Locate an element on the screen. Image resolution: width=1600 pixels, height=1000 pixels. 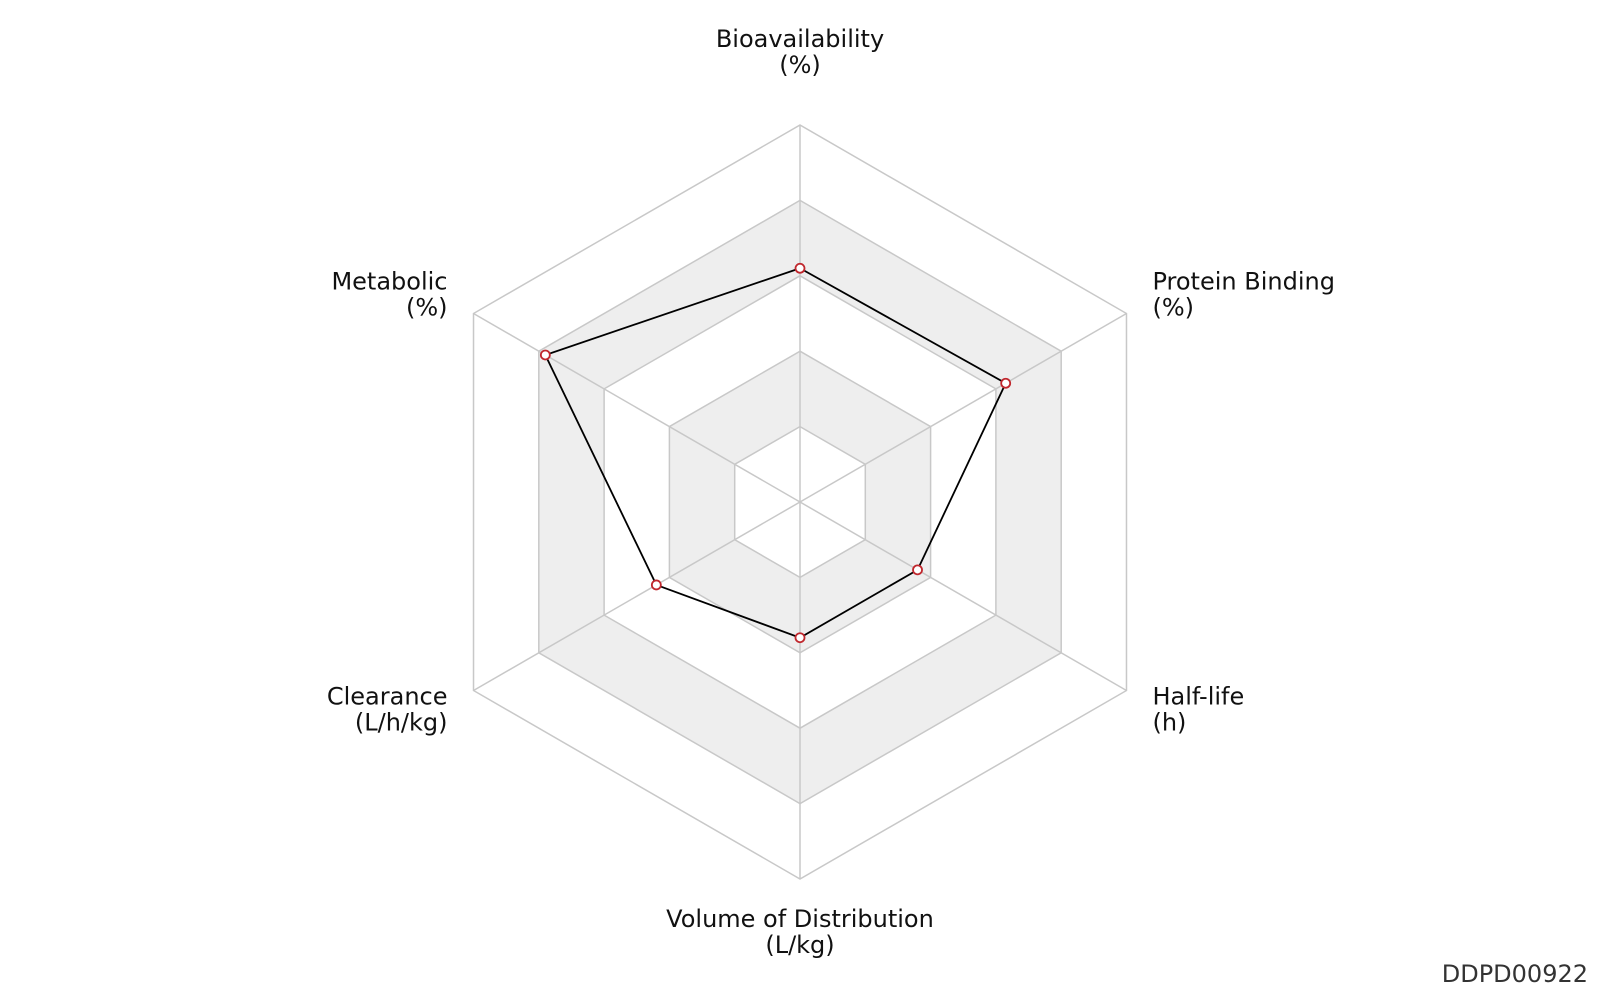
axis-name: Protein Binding is located at coordinates (1243, 282).